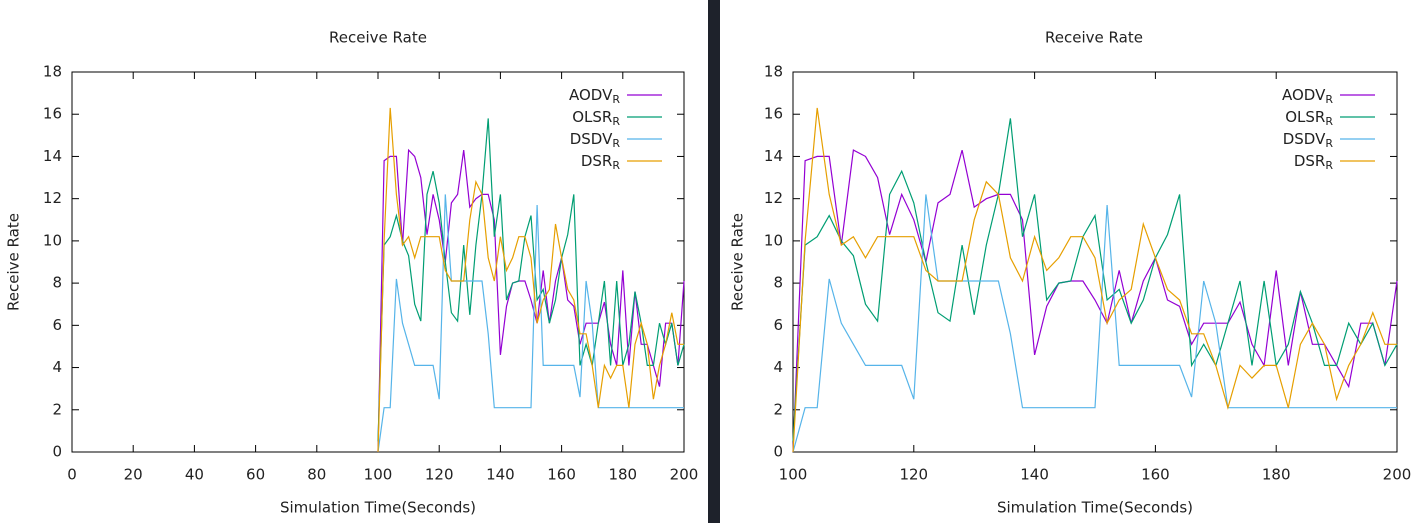  I want to click on x-tick-label: 80, so click(316, 475).